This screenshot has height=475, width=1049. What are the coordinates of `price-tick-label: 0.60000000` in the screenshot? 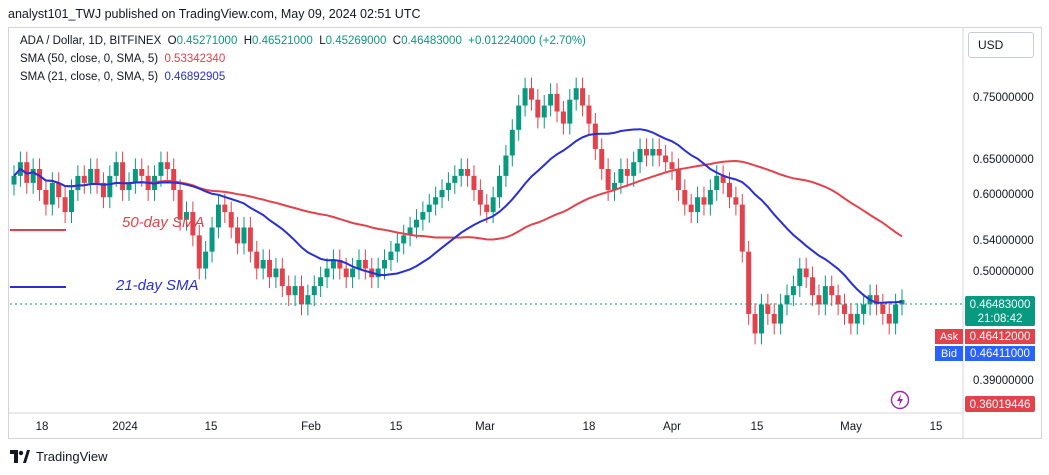 It's located at (1003, 195).